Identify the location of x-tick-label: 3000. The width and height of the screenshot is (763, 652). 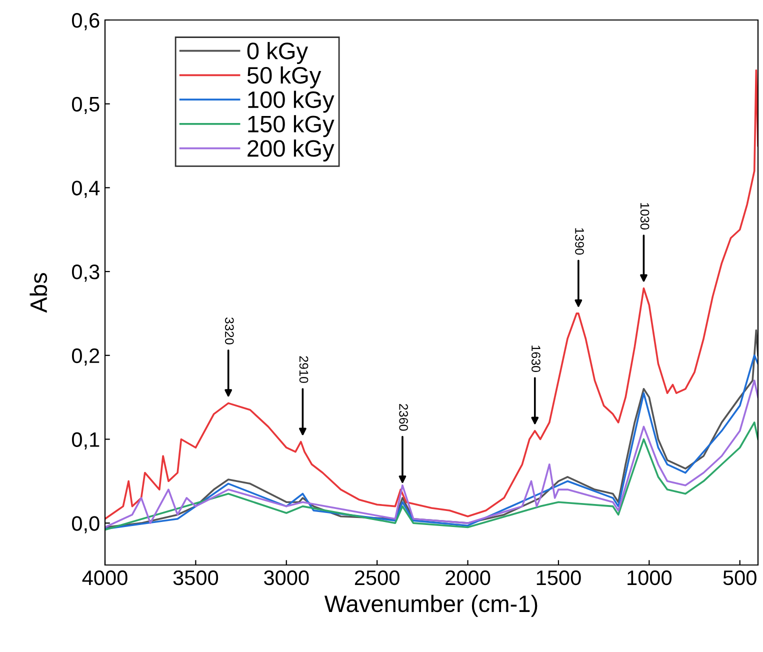
(286, 578).